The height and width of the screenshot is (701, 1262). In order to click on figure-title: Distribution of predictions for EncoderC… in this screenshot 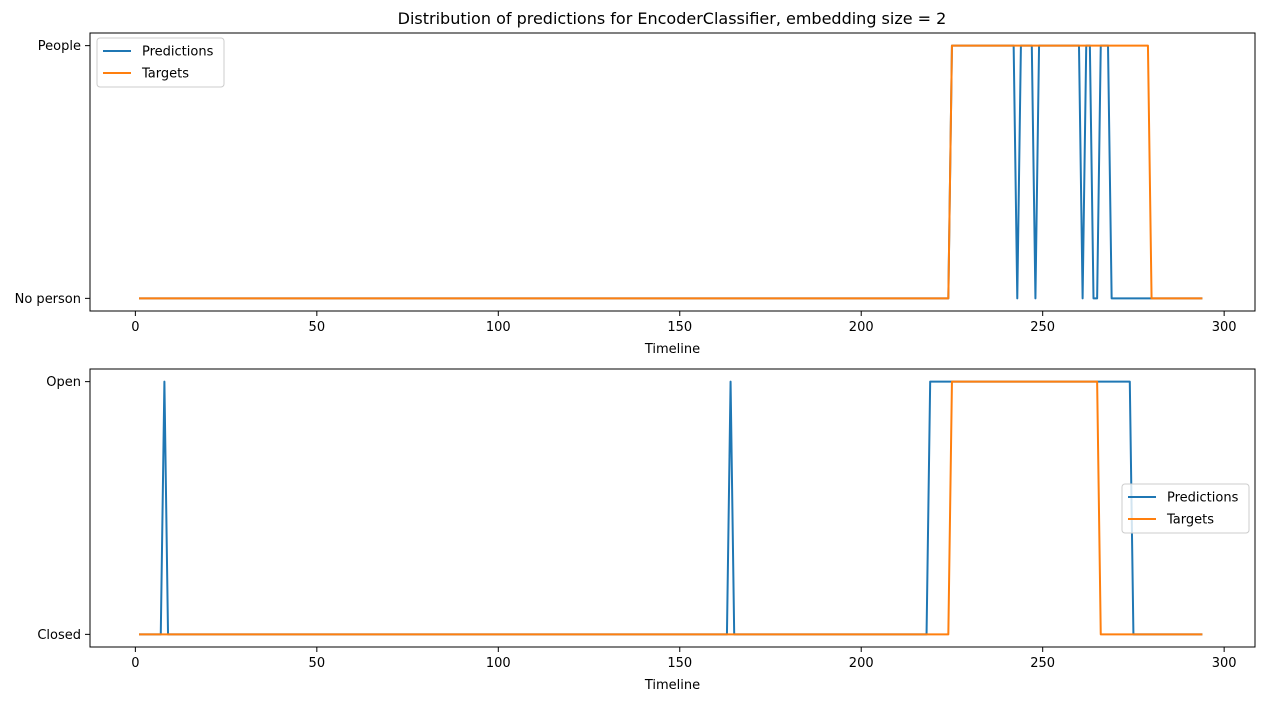, I will do `click(672, 18)`.